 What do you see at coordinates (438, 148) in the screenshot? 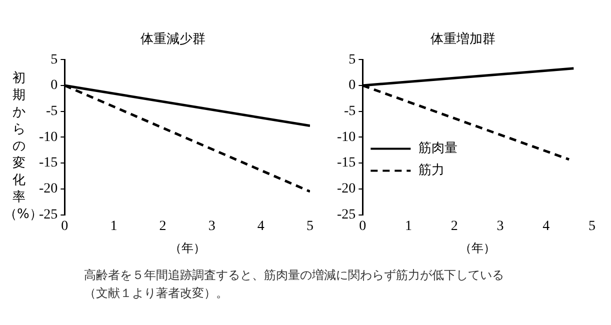
I see `legend-label: 筋肉量` at bounding box center [438, 148].